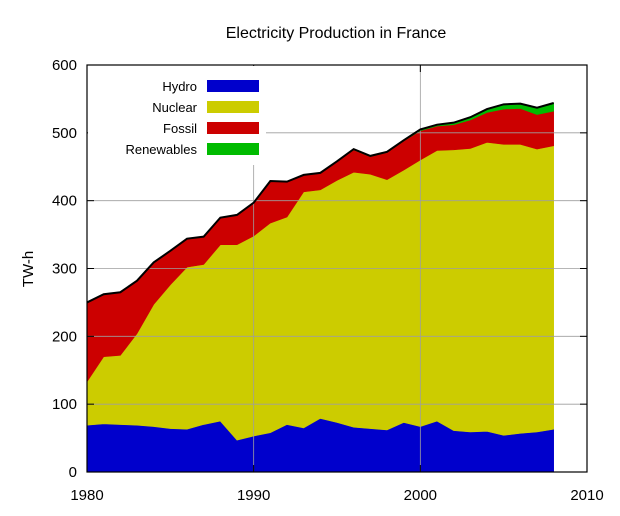  Describe the element at coordinates (73, 472) in the screenshot. I see `y-tick-label: 0` at that location.